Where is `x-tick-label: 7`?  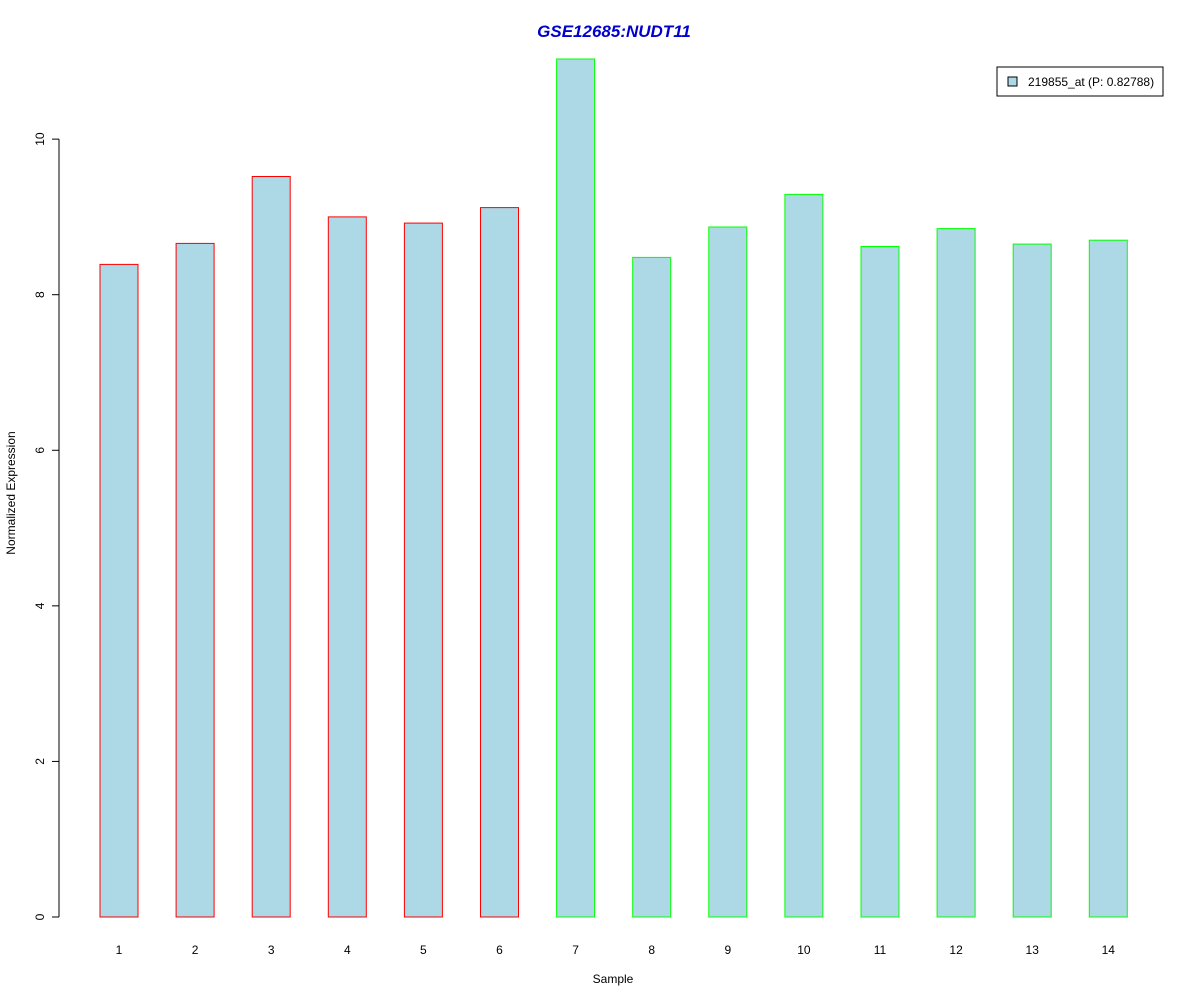
x-tick-label: 7 is located at coordinates (575, 950).